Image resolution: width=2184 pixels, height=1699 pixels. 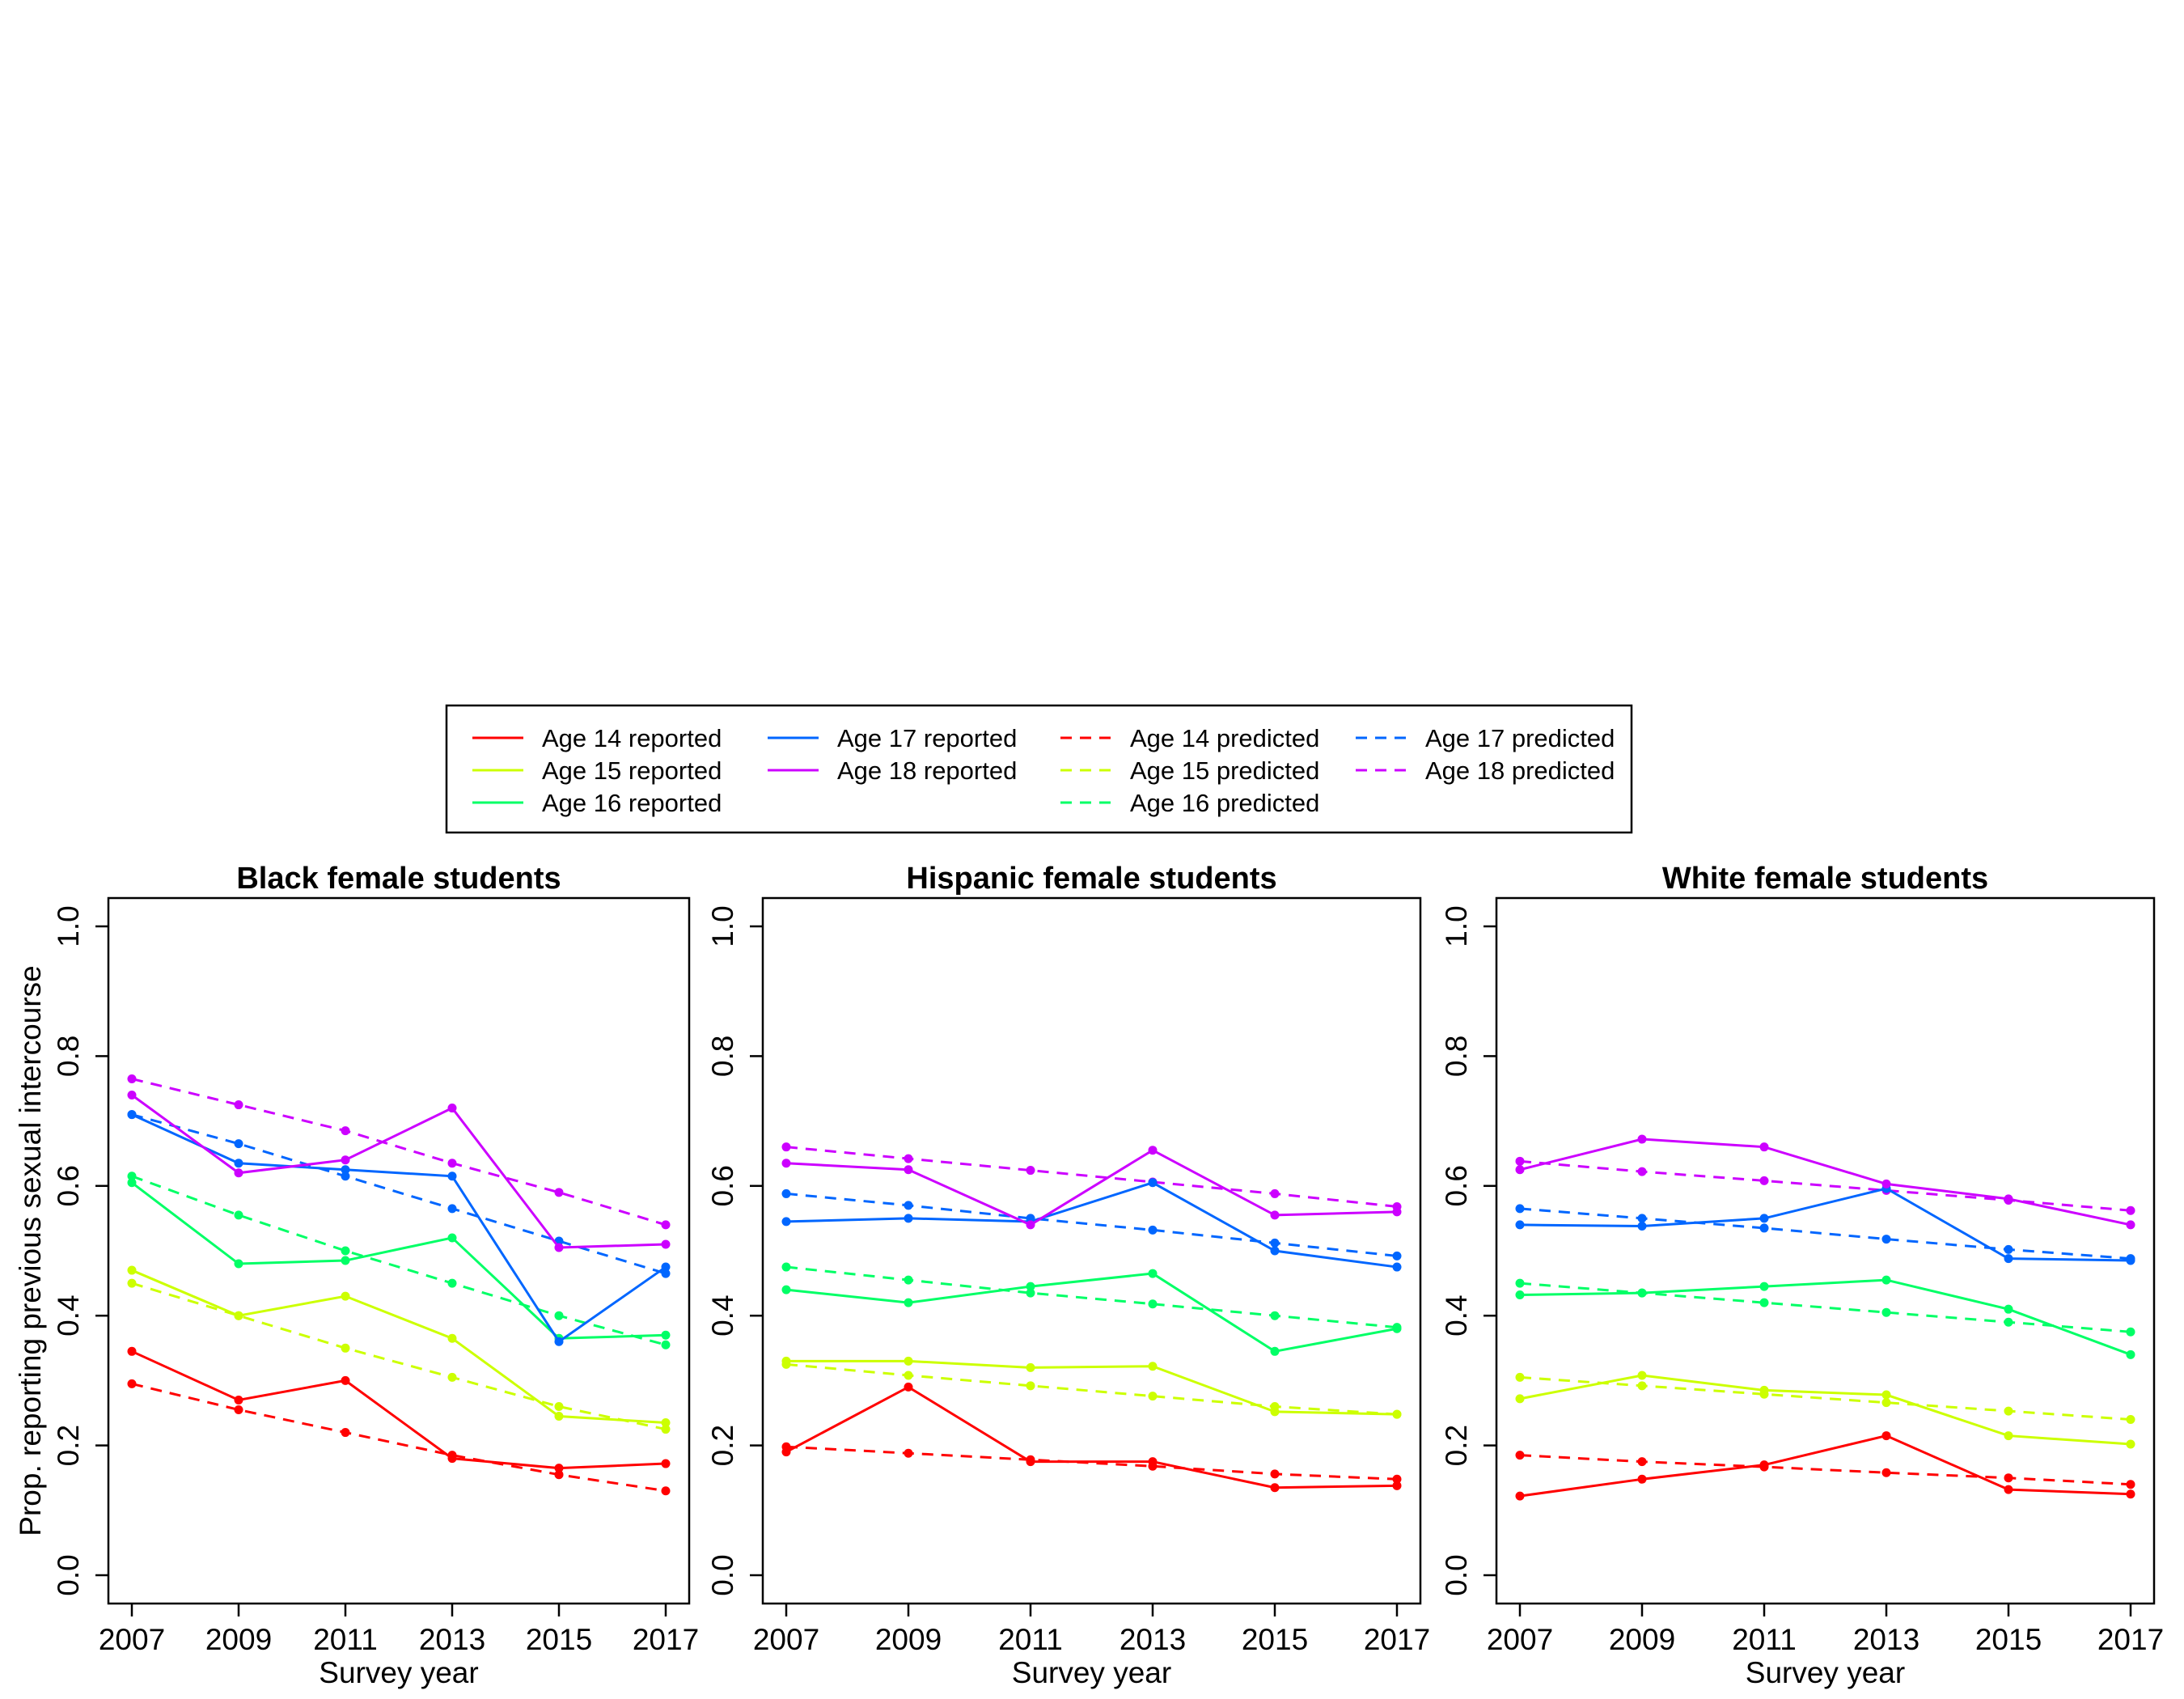 What do you see at coordinates (1825, 1234) in the screenshot?
I see `series-age-17-predicted` at bounding box center [1825, 1234].